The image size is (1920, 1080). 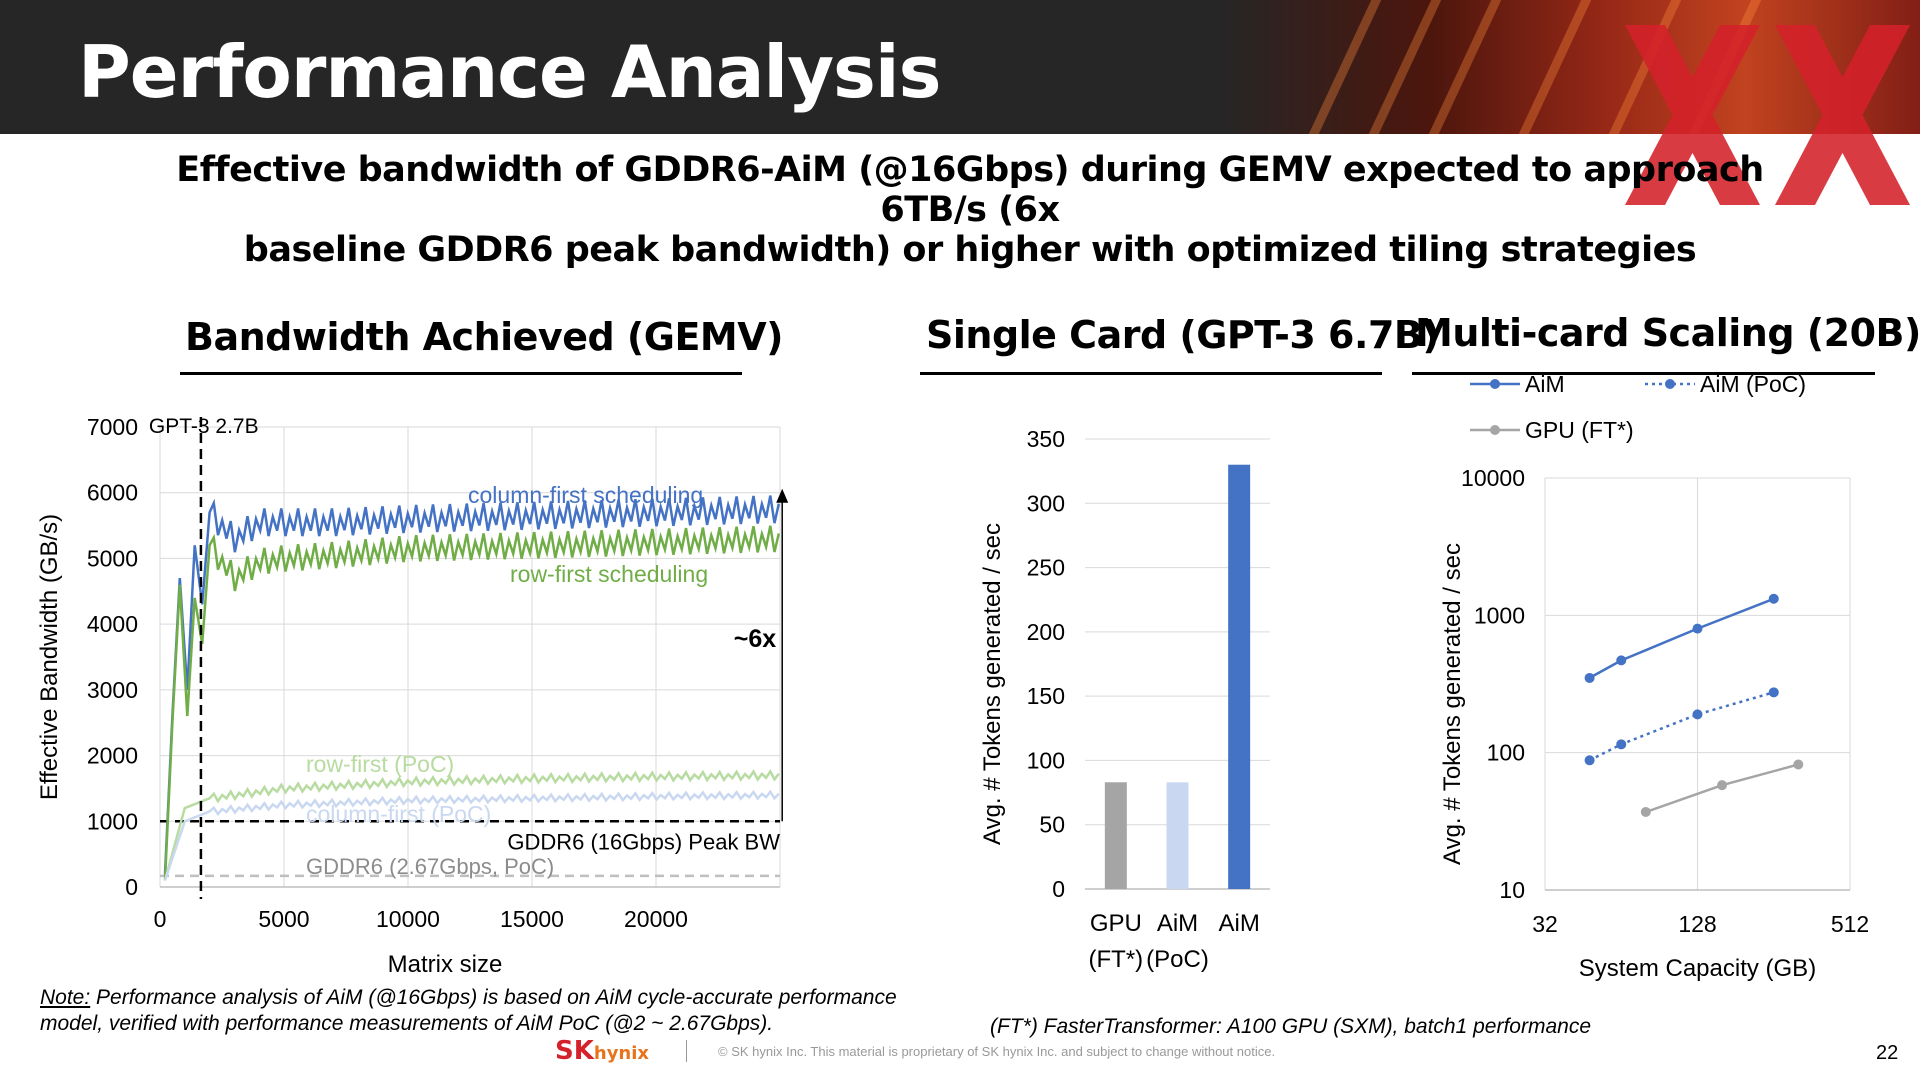 I want to click on xx-watermark-logo, so click(x=1767, y=115).